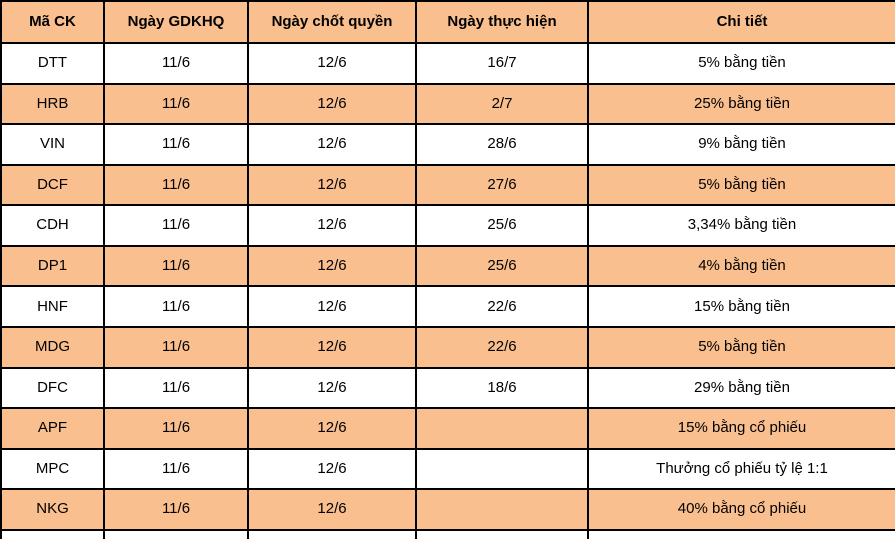 The image size is (895, 539). I want to click on cell-chi-tiet: 15% bằng tiền, so click(741, 307).